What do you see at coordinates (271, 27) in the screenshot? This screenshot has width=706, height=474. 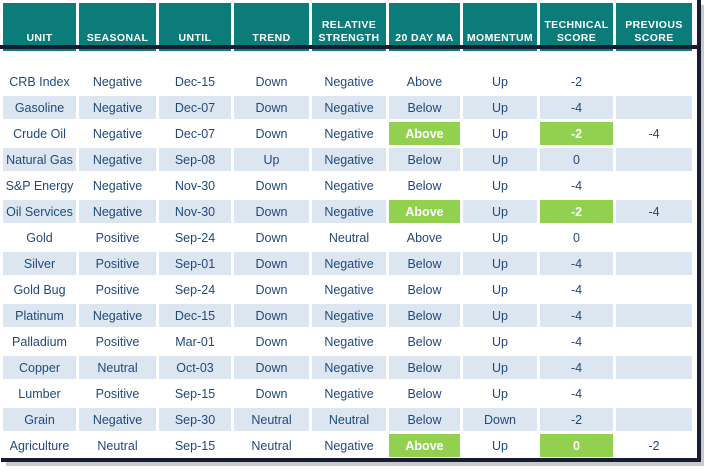 I see `col-header-trend: TREND` at bounding box center [271, 27].